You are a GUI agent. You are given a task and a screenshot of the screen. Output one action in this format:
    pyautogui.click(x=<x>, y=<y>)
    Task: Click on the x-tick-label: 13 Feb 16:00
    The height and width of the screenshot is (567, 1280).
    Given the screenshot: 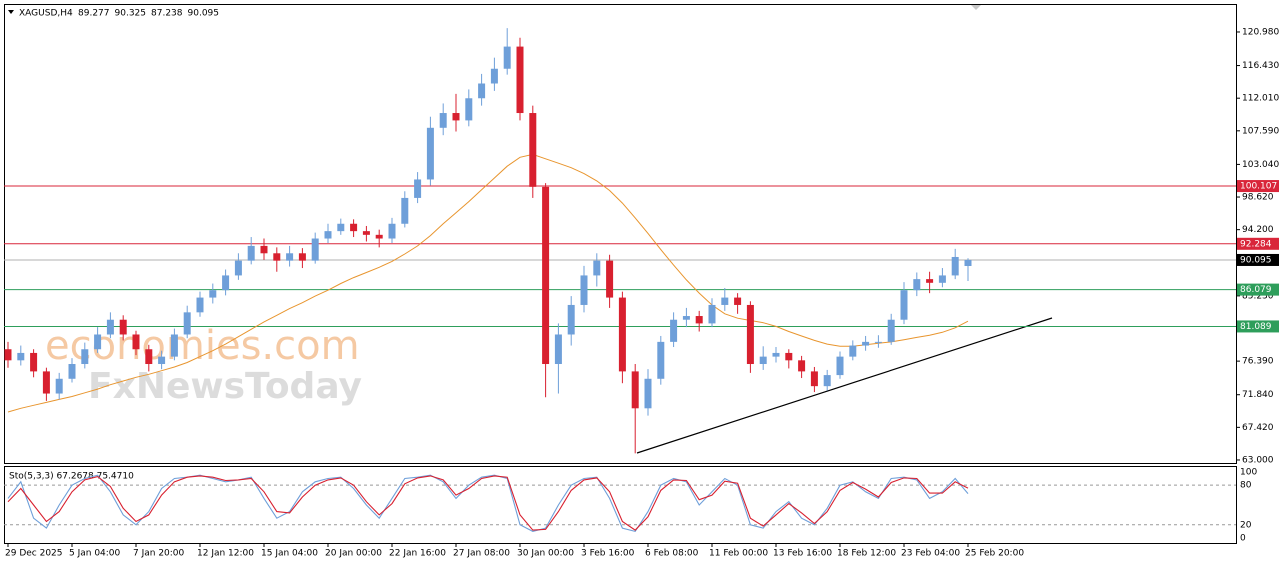 What is the action you would take?
    pyautogui.click(x=802, y=554)
    